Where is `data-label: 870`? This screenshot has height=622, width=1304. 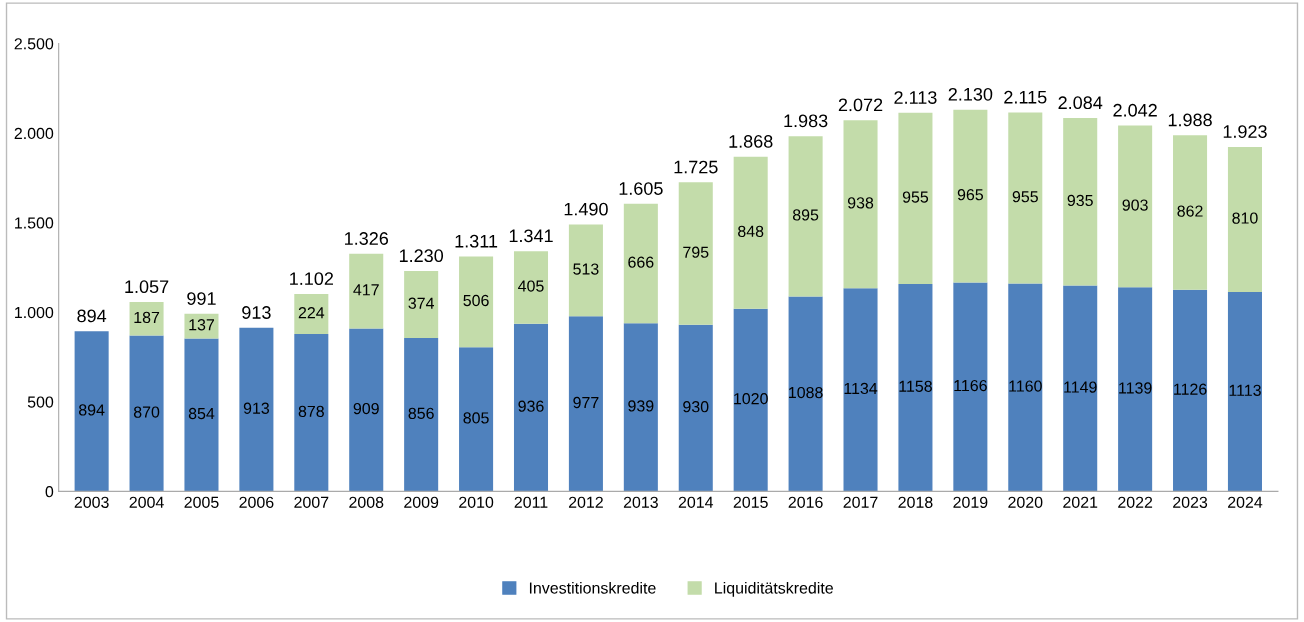 data-label: 870 is located at coordinates (146, 412).